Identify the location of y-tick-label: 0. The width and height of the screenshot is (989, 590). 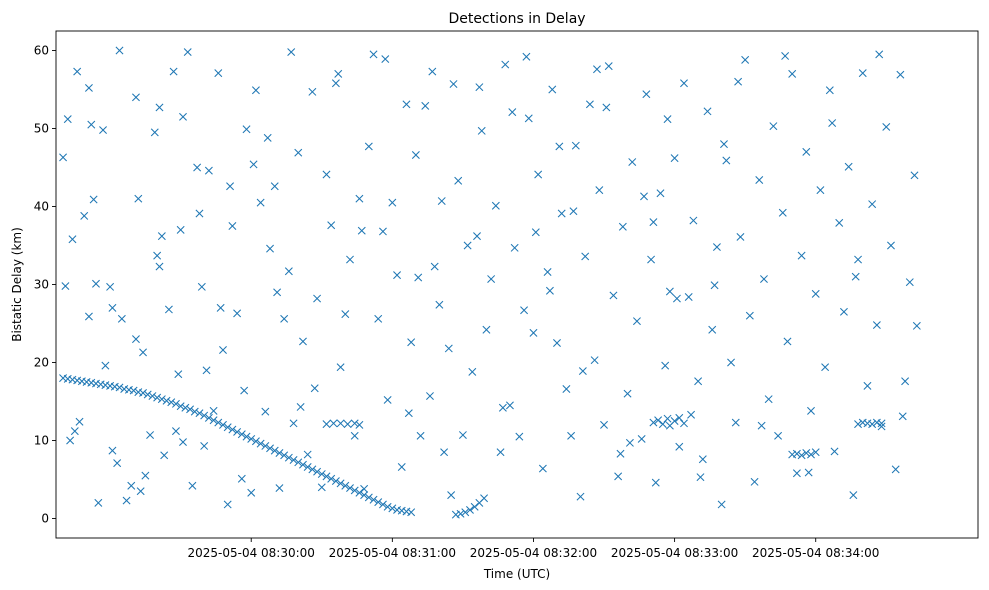
(45, 519).